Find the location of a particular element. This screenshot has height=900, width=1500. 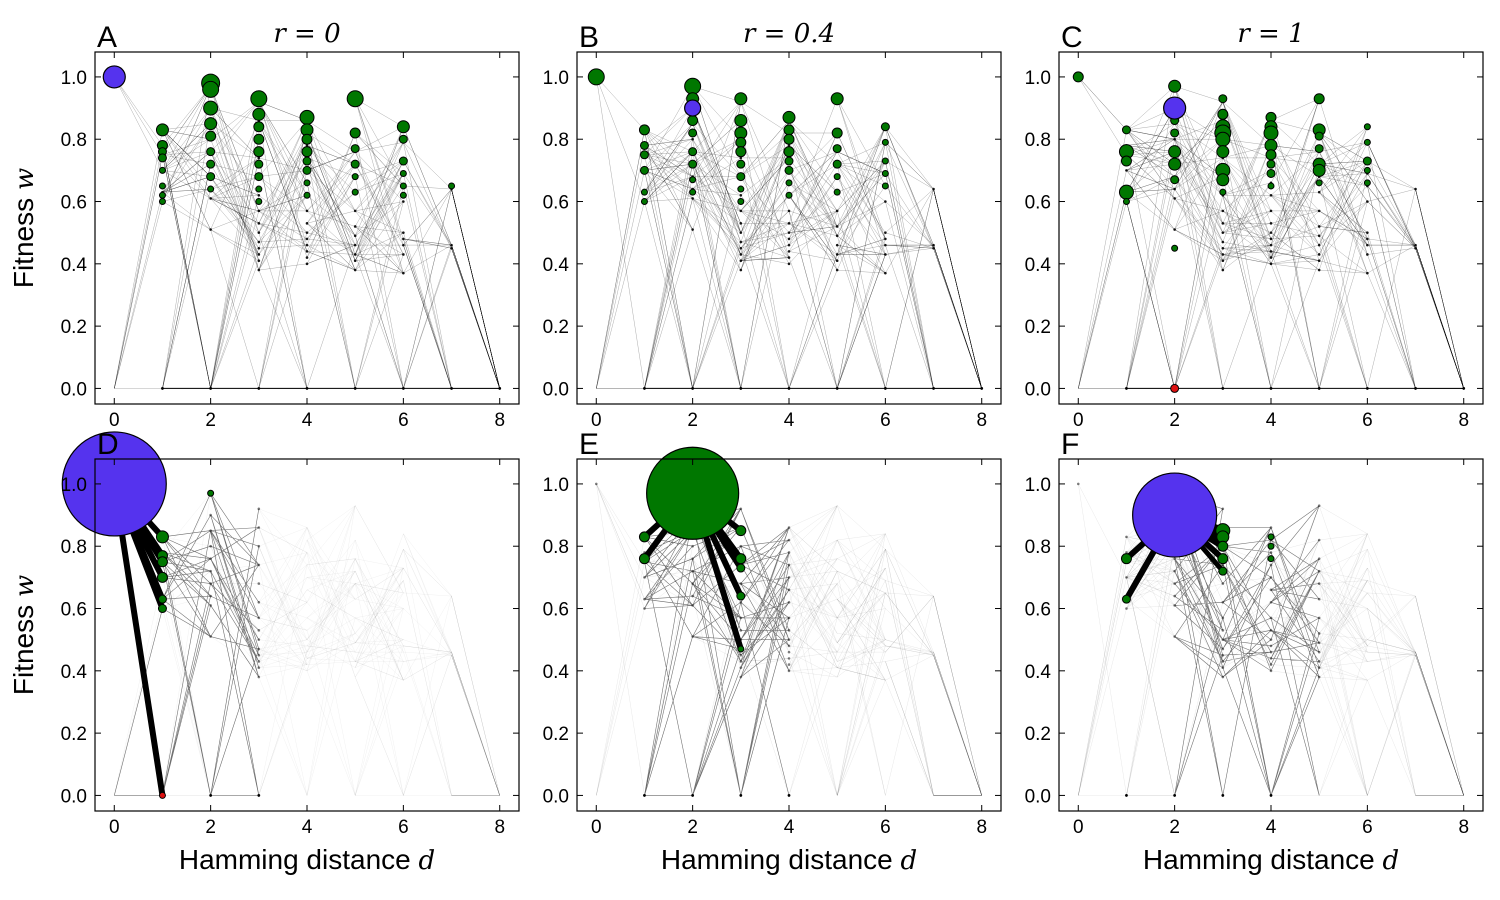

x-tick-label: 8 is located at coordinates (981, 827).